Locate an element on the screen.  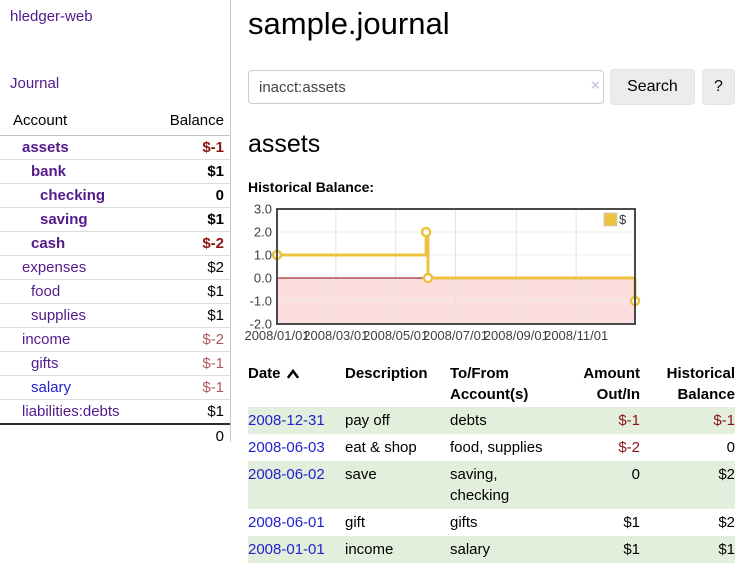
account-row: income $-2 is located at coordinates (115, 339).